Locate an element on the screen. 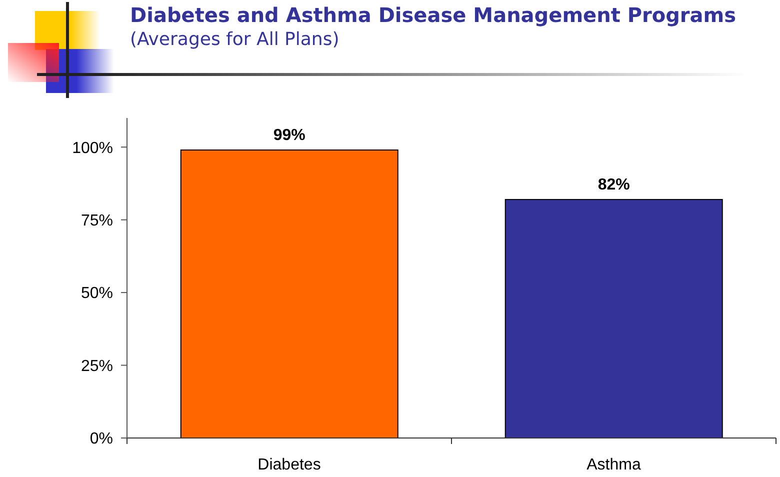 The width and height of the screenshot is (780, 477). x-tick-label: Diabetes is located at coordinates (289, 465).